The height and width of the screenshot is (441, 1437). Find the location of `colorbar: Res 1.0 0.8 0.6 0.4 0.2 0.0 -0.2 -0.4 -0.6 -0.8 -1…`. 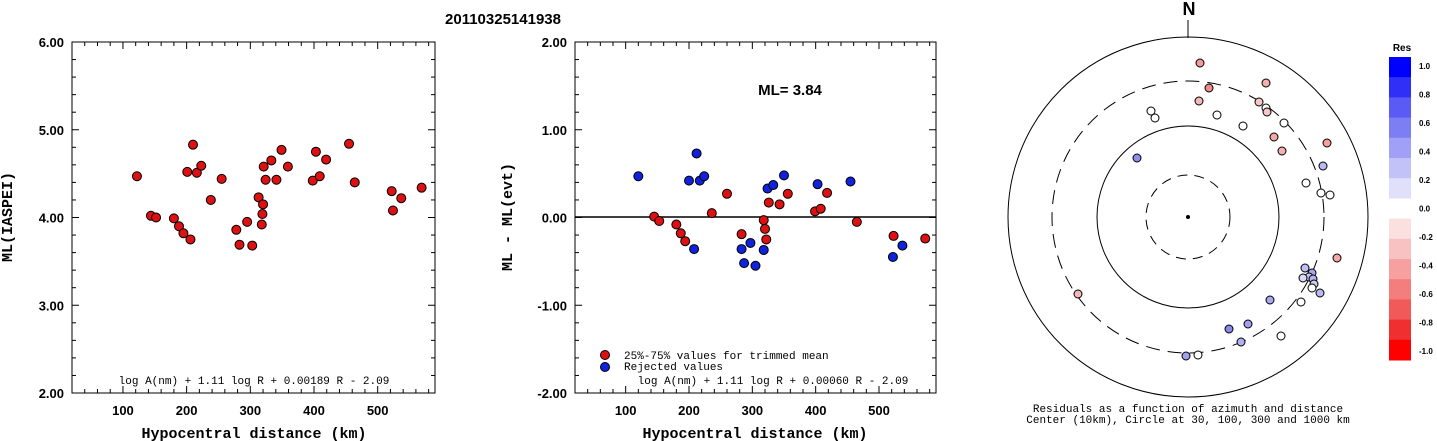

colorbar: Res 1.0 0.8 0.6 0.4 0.2 0.0 -0.2 -0.4 -0.6 -0.8 -1… is located at coordinates (1411, 202).